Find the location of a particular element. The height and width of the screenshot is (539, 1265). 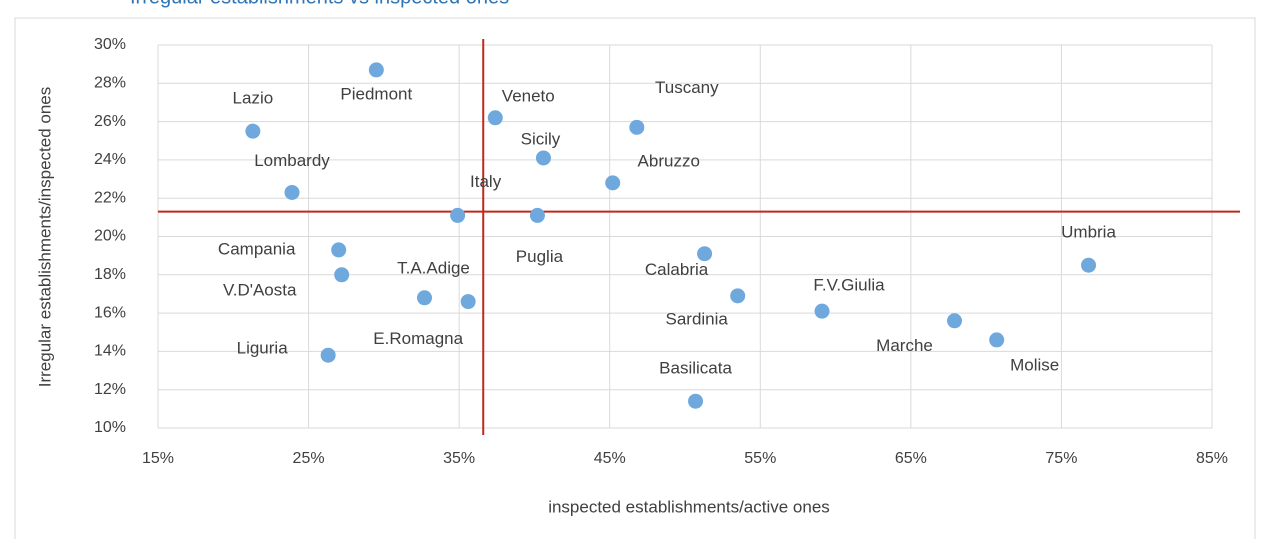

point-label: Molise is located at coordinates (1034, 364).